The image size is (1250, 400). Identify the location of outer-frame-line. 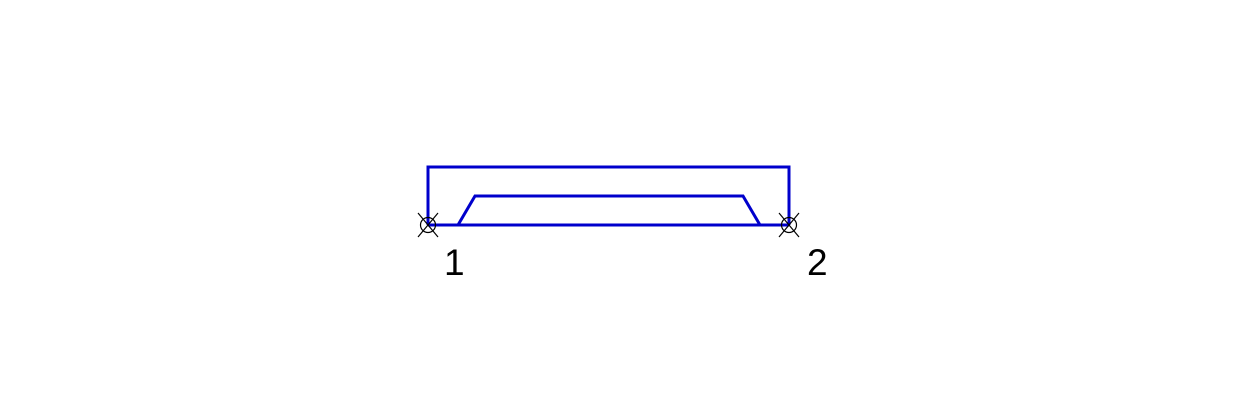
(608, 195).